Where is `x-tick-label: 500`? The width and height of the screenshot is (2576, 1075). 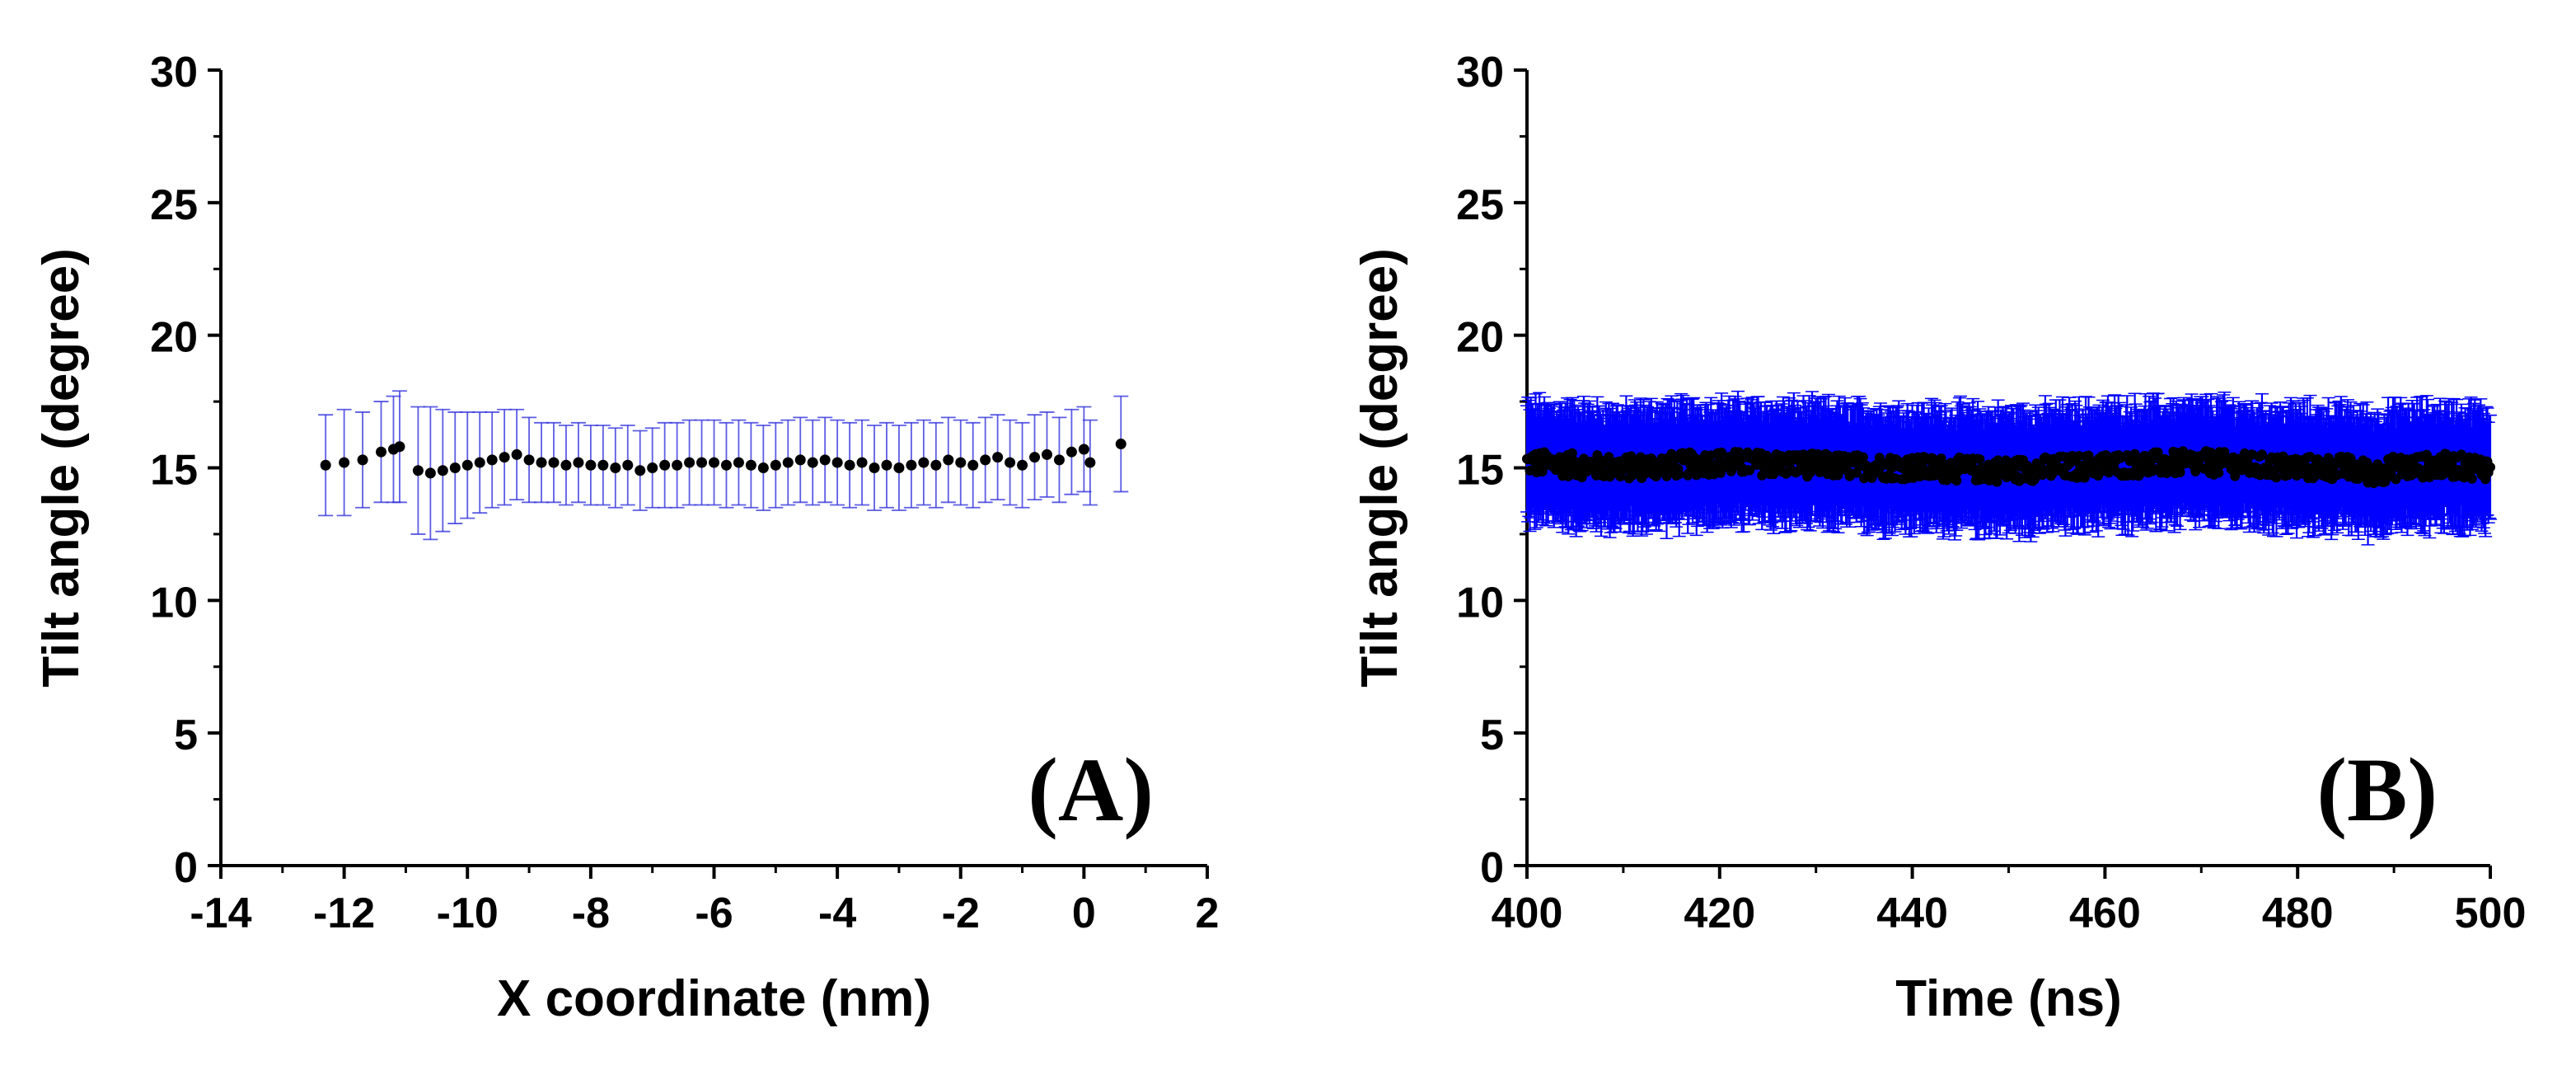 x-tick-label: 500 is located at coordinates (2491, 913).